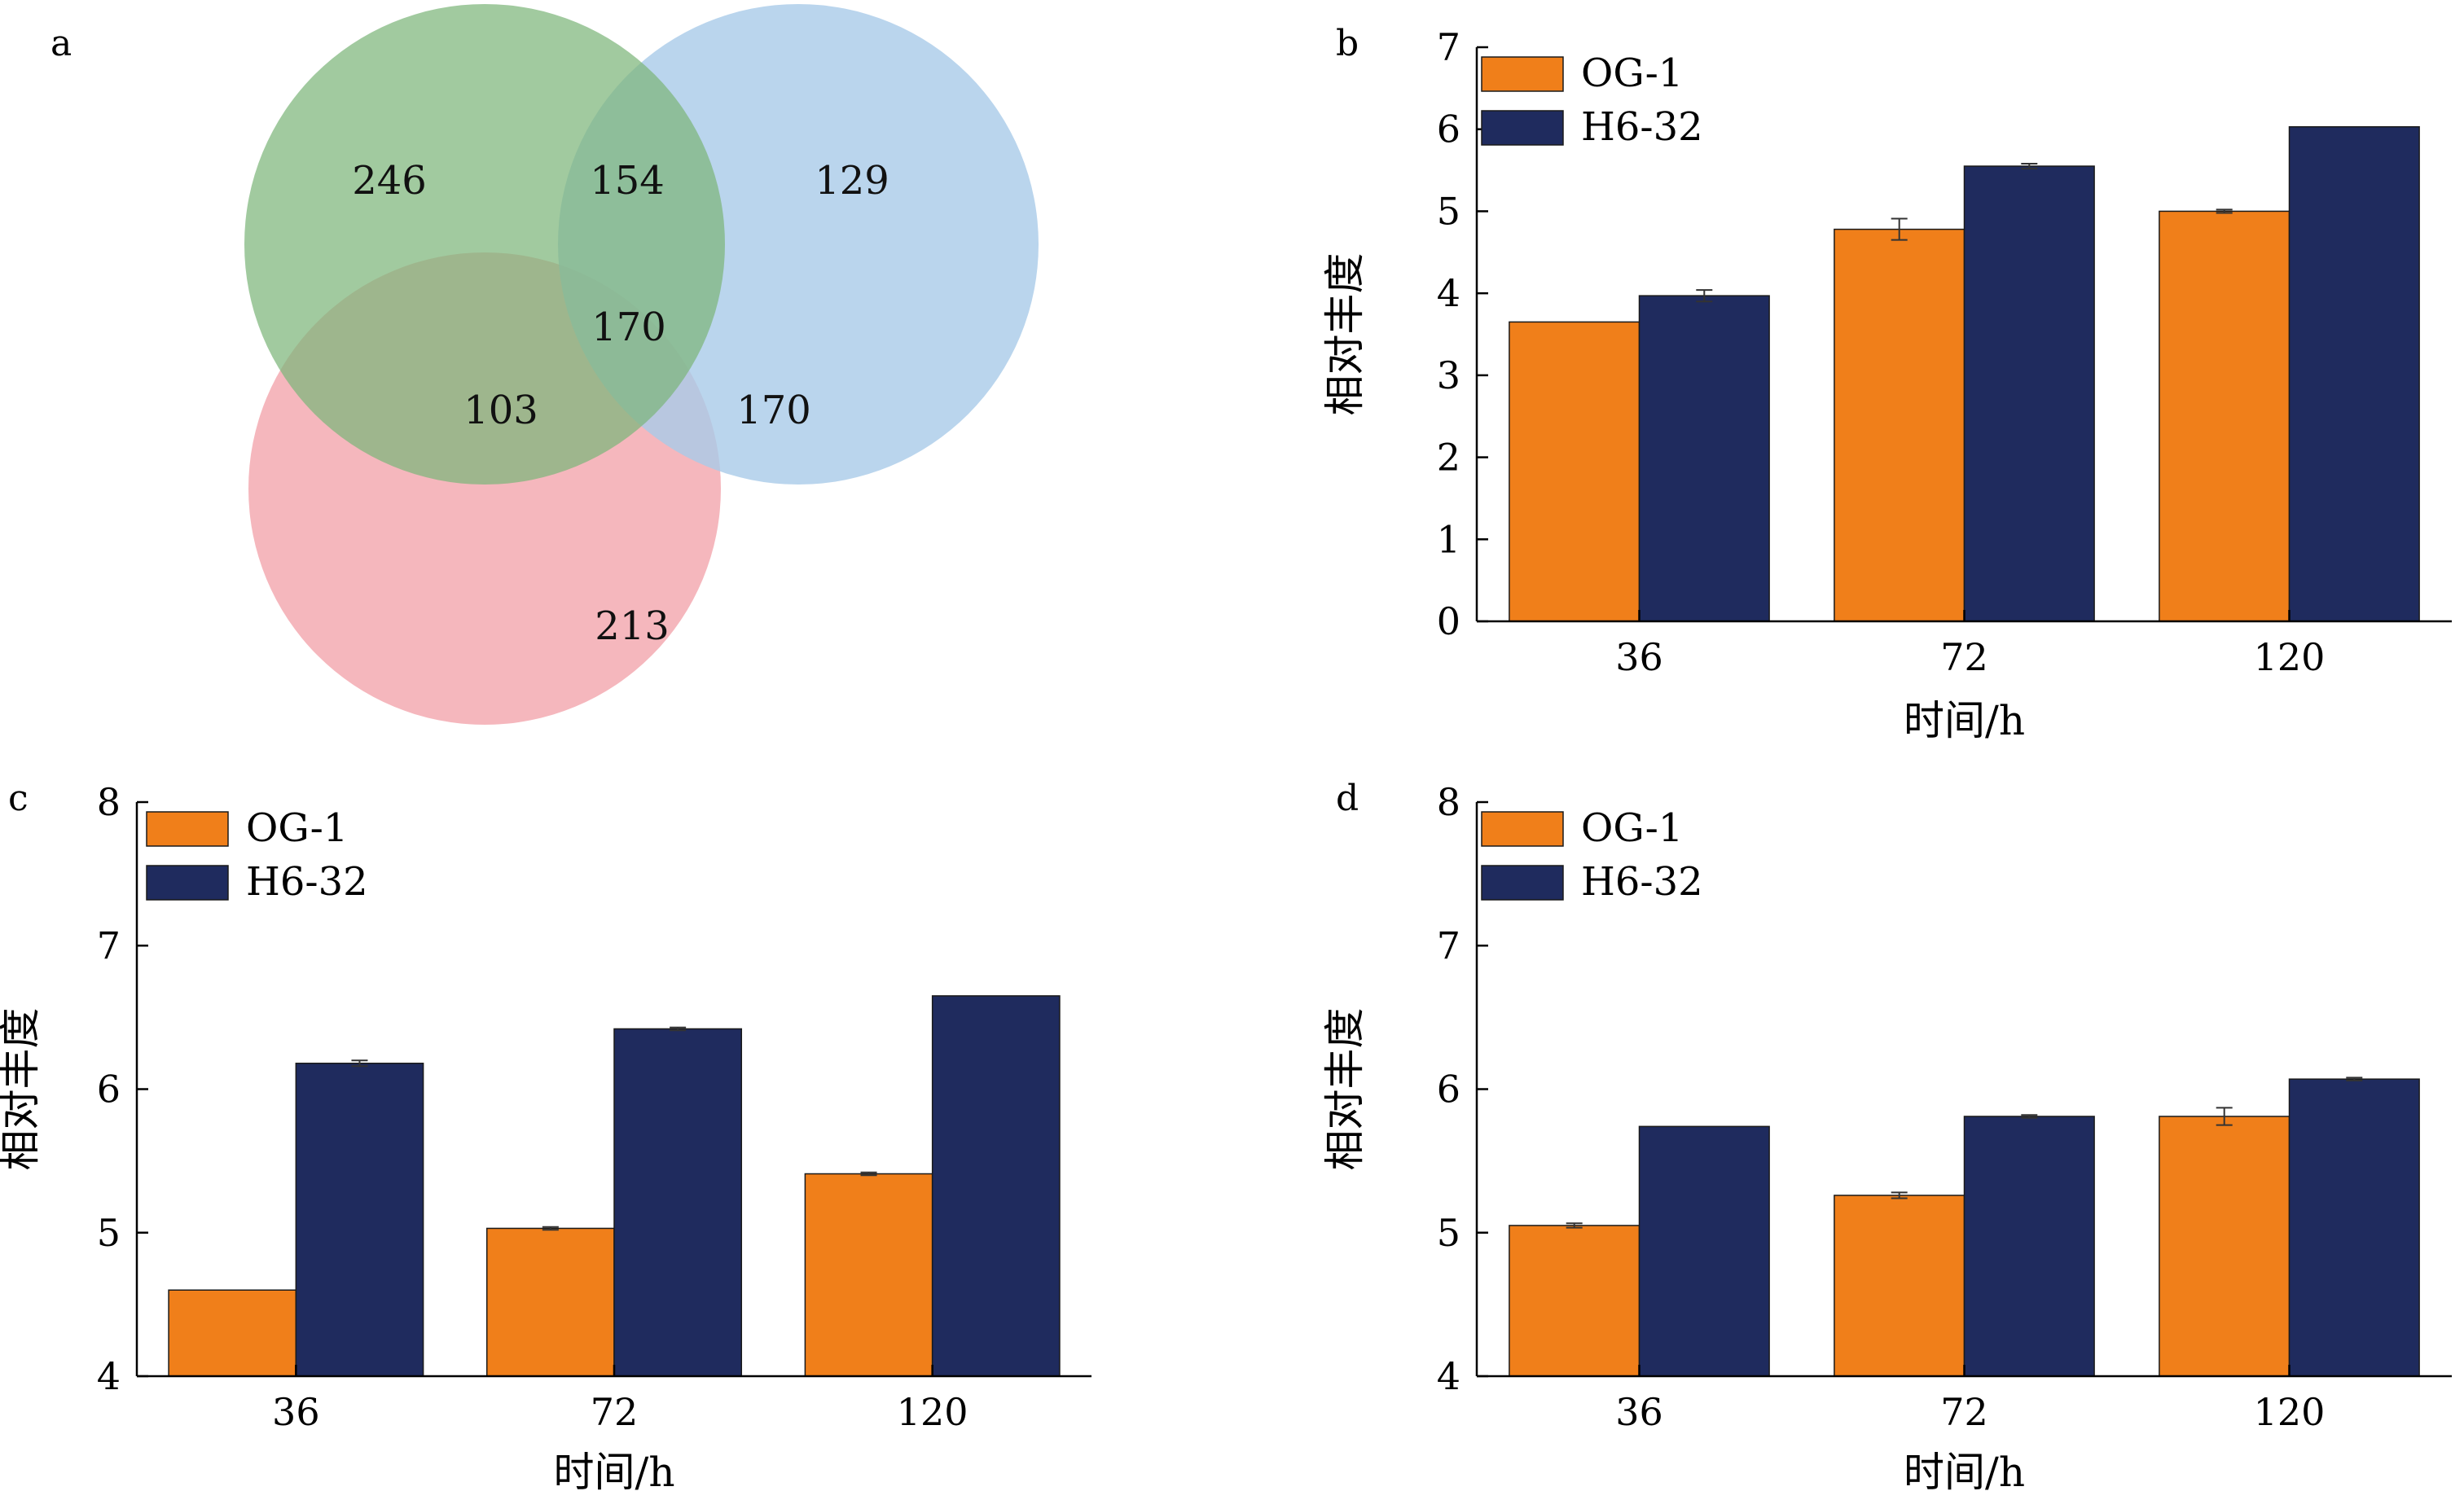 The image size is (2464, 1491). I want to click on y-tick-label-b-2: 2, so click(1448, 458).